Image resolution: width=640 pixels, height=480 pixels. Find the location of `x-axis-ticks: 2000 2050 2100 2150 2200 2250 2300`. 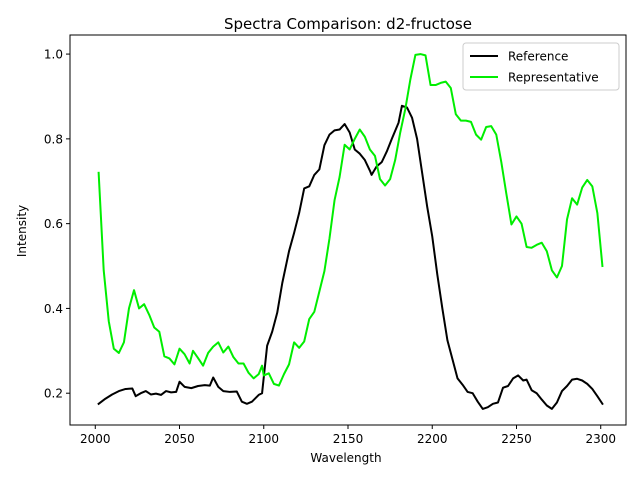

x-axis-ticks: 2000 2050 2100 2150 2200 2250 2300 is located at coordinates (348, 435).